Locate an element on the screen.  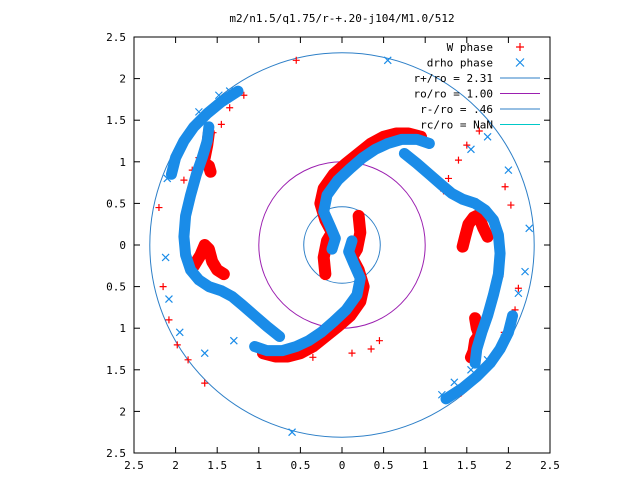
legend-label: r+/ro = 2.31 is located at coordinates (453, 78).